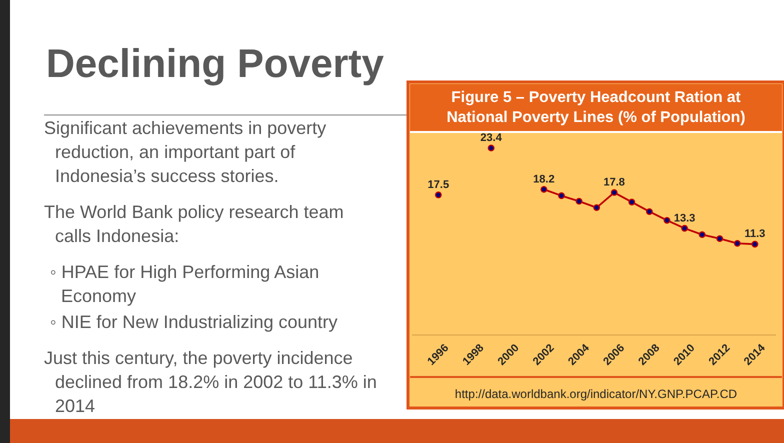 The height and width of the screenshot is (443, 784). Describe the element at coordinates (210, 382) in the screenshot. I see `text: Just this century, the poverty incidence declined from 18.2% in 2002 to 11.3% in 2014` at that location.